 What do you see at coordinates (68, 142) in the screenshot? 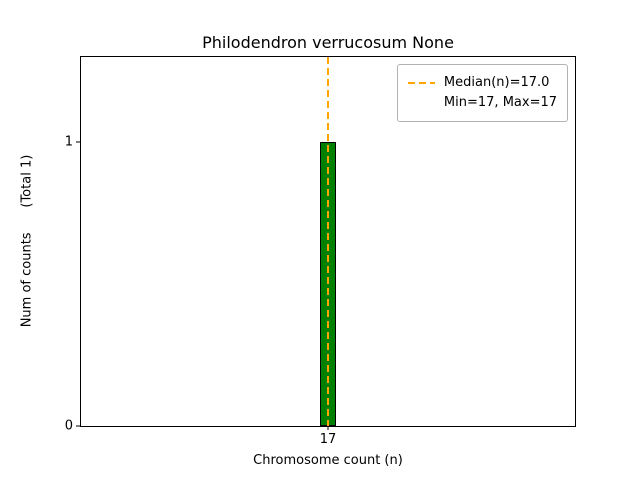
I see `y-tick-label-1: 1` at bounding box center [68, 142].